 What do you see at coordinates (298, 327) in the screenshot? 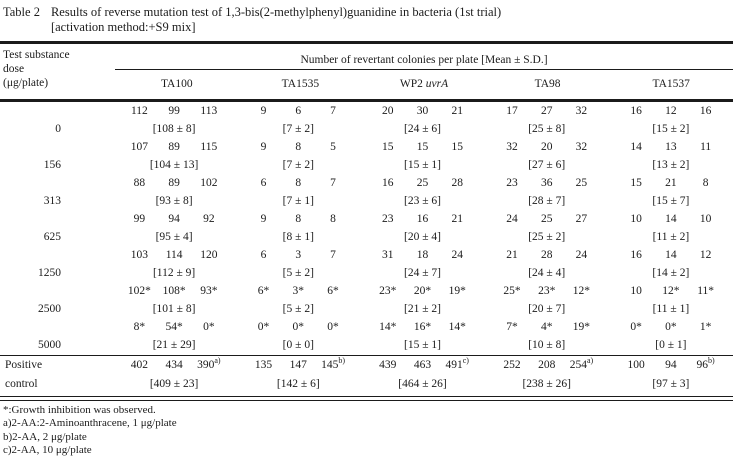
I see `plate-values: 0* 0* 0*` at bounding box center [298, 327].